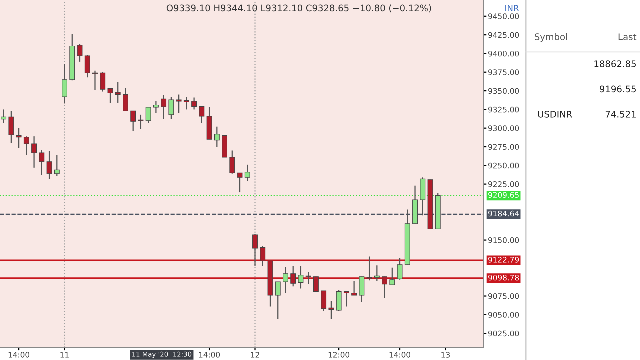  Describe the element at coordinates (621, 114) in the screenshot. I see `text: 74.521` at that location.